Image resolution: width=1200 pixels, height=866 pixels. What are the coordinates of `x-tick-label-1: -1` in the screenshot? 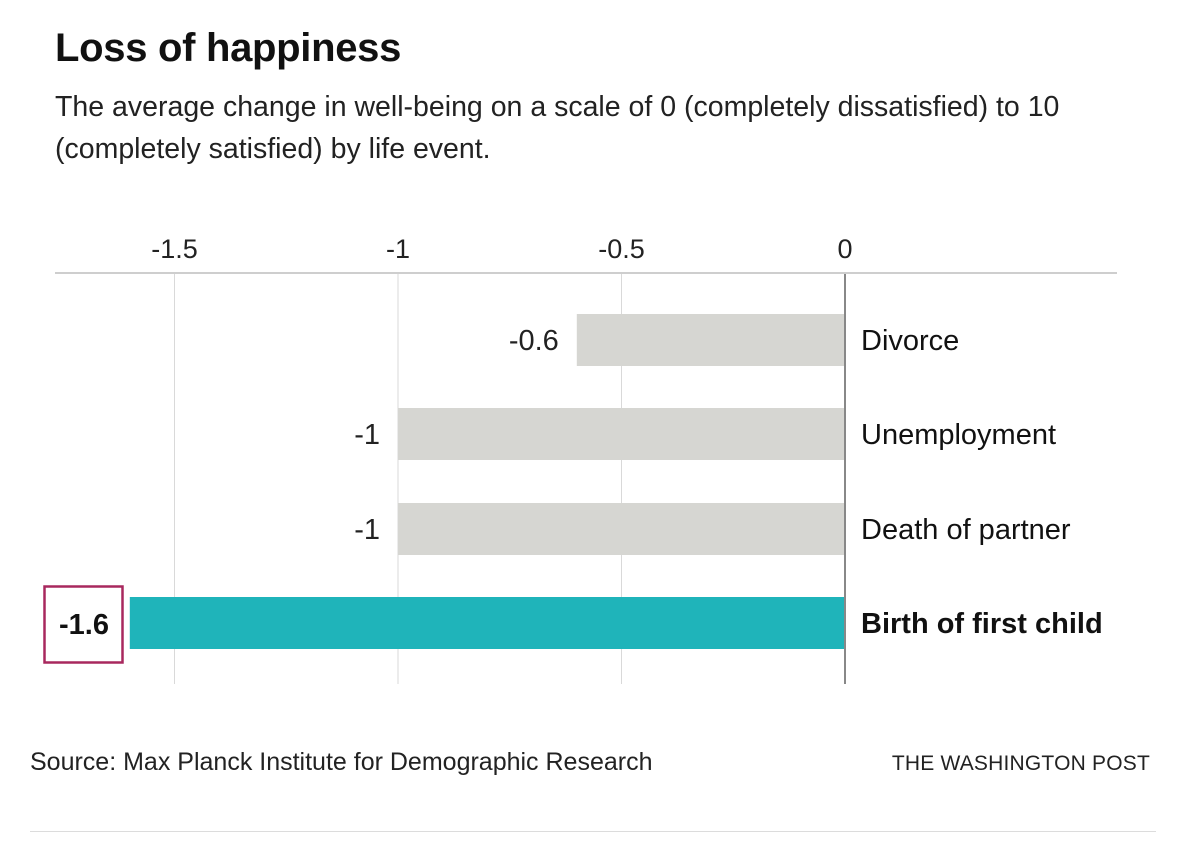 It's located at (398, 249).